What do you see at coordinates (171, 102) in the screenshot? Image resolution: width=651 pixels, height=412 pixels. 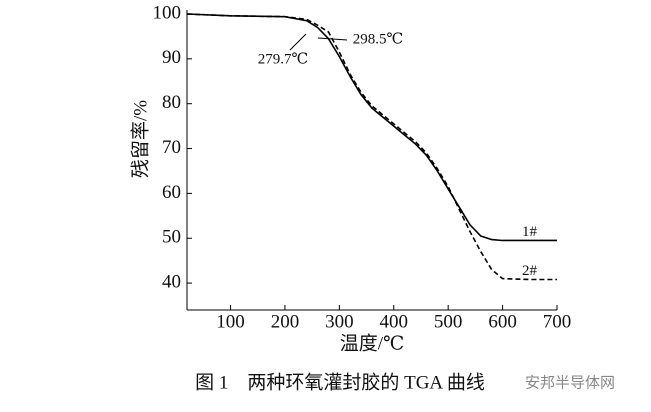 I see `y-tick-label: 80` at bounding box center [171, 102].